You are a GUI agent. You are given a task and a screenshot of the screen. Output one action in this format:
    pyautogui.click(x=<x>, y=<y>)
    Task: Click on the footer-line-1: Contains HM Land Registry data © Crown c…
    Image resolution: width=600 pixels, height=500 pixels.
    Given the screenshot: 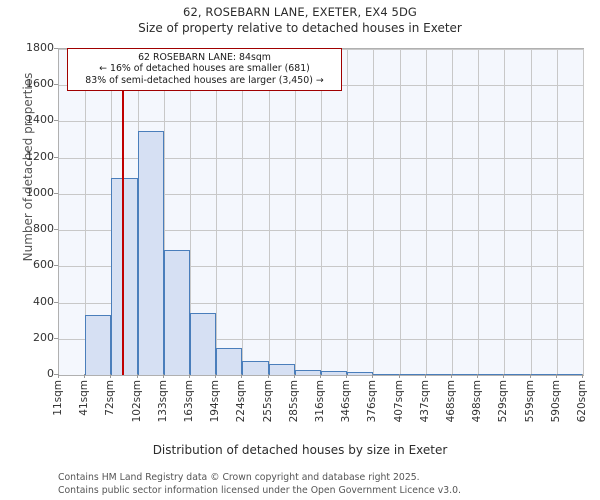 What is the action you would take?
    pyautogui.click(x=239, y=477)
    